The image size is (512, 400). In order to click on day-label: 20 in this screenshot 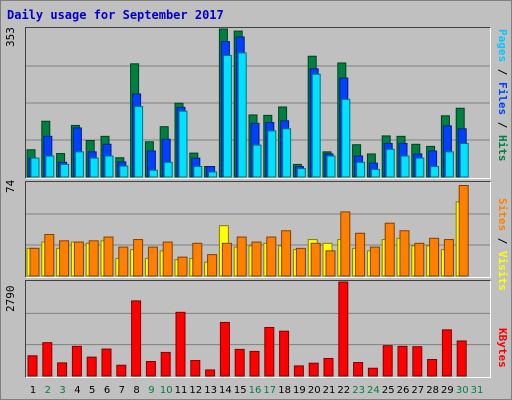, I will do `click(314, 390)`.